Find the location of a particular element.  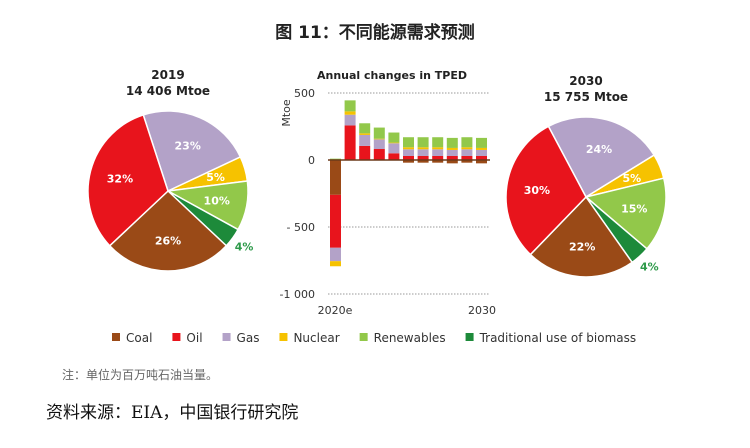

pie-title: 2019 is located at coordinates (167, 75).